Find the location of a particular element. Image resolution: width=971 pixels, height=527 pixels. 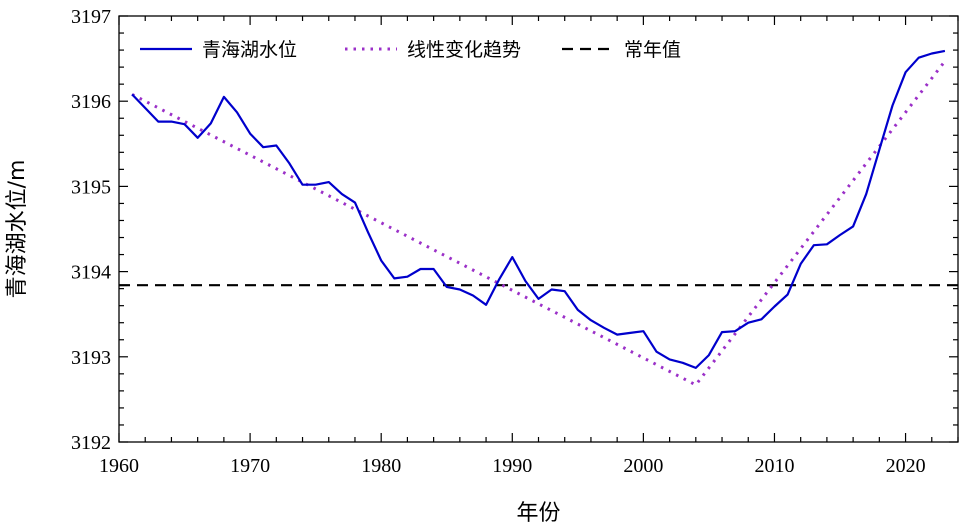

x-tick-label: 2010 is located at coordinates (774, 466).